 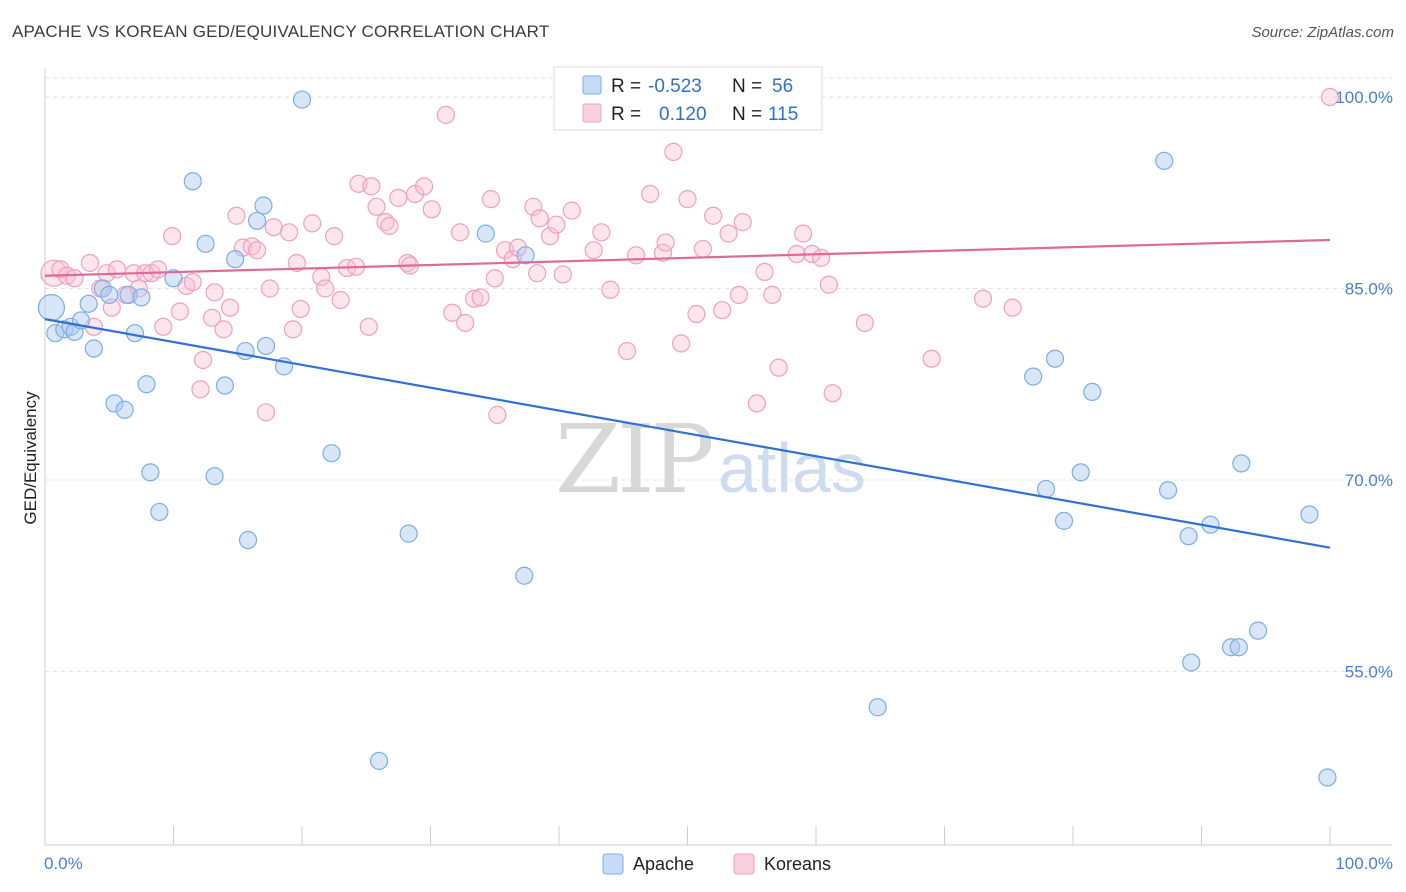 I want to click on bottom-legend-koreans-label: Koreans, so click(x=797, y=864).